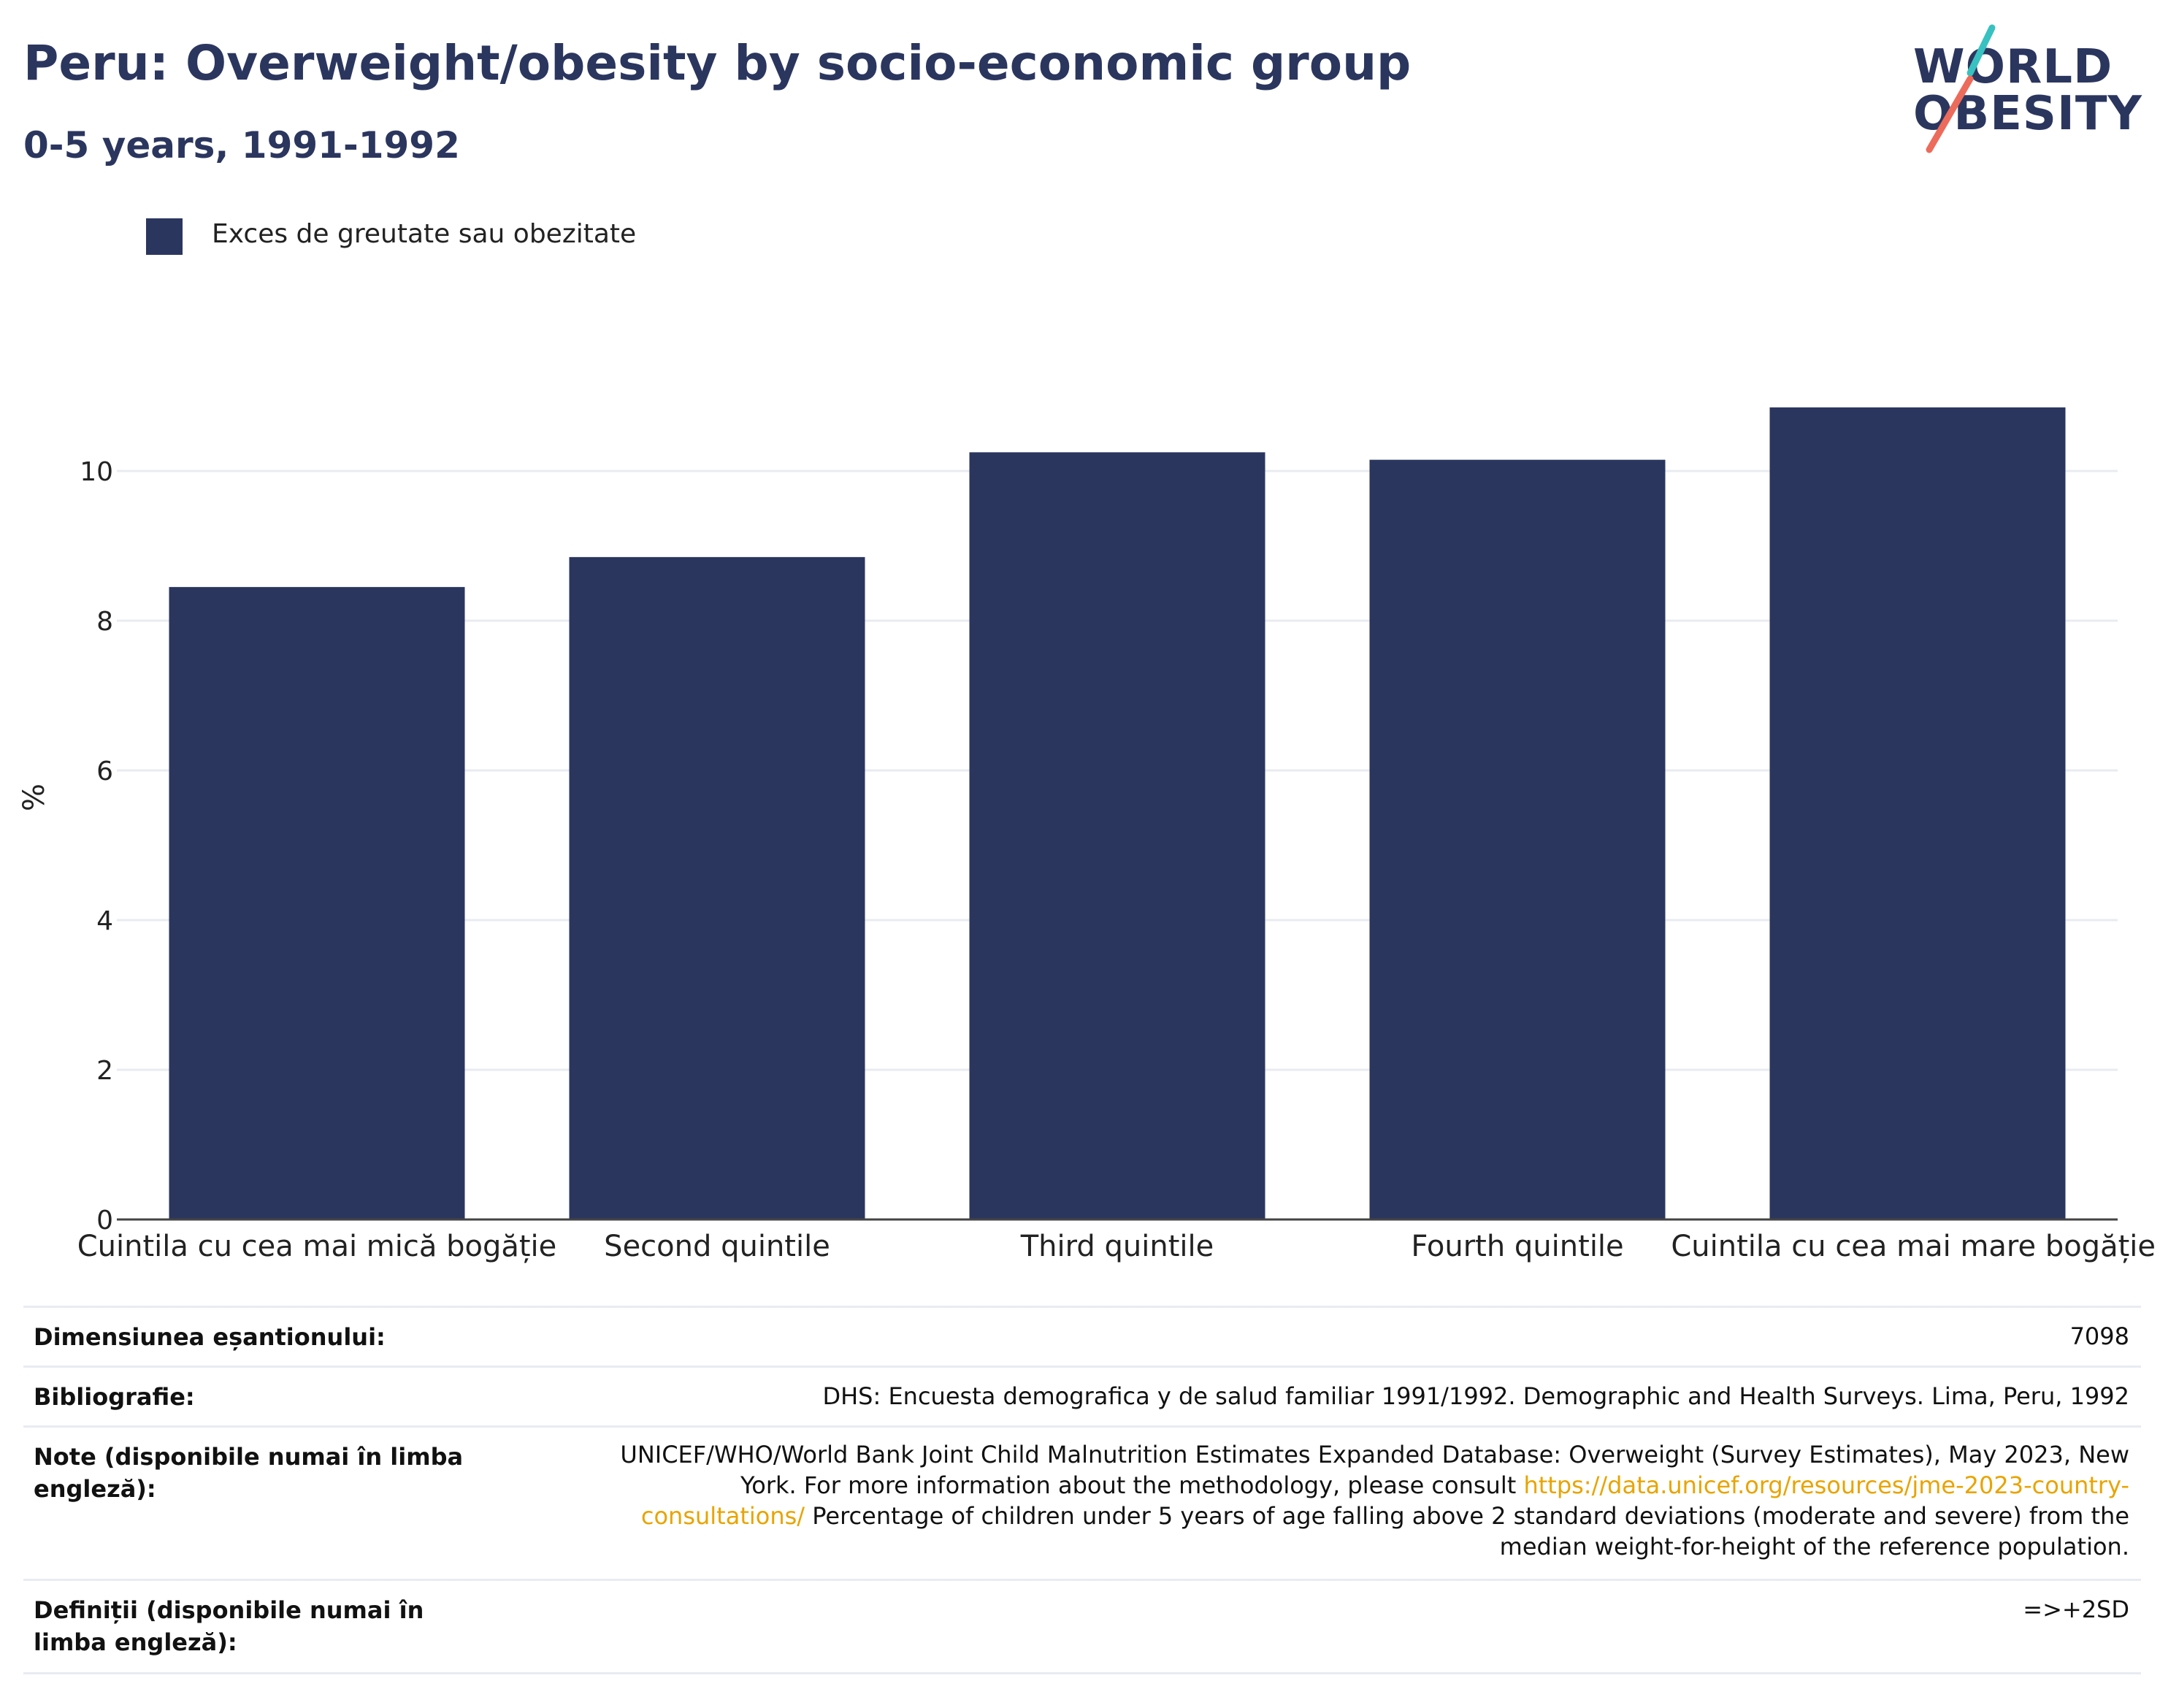 This screenshot has width=2160, height=1708. I want to click on x-tick-label: Second quintile, so click(717, 1246).